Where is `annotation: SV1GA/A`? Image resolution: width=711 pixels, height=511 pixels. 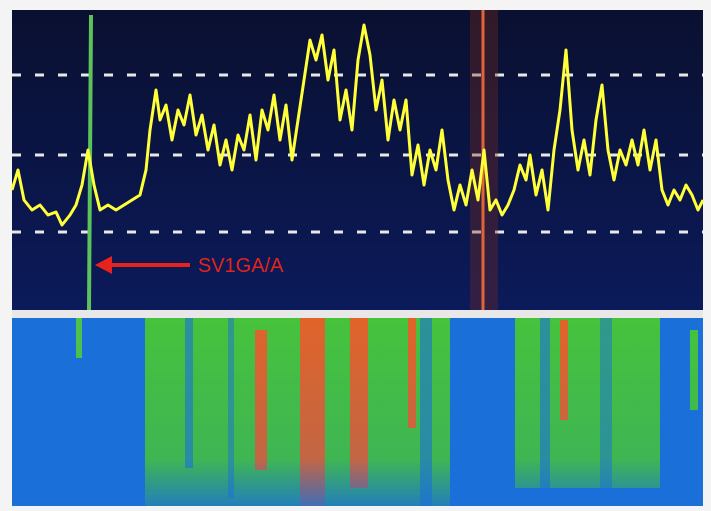
annotation: SV1GA/A is located at coordinates (241, 266).